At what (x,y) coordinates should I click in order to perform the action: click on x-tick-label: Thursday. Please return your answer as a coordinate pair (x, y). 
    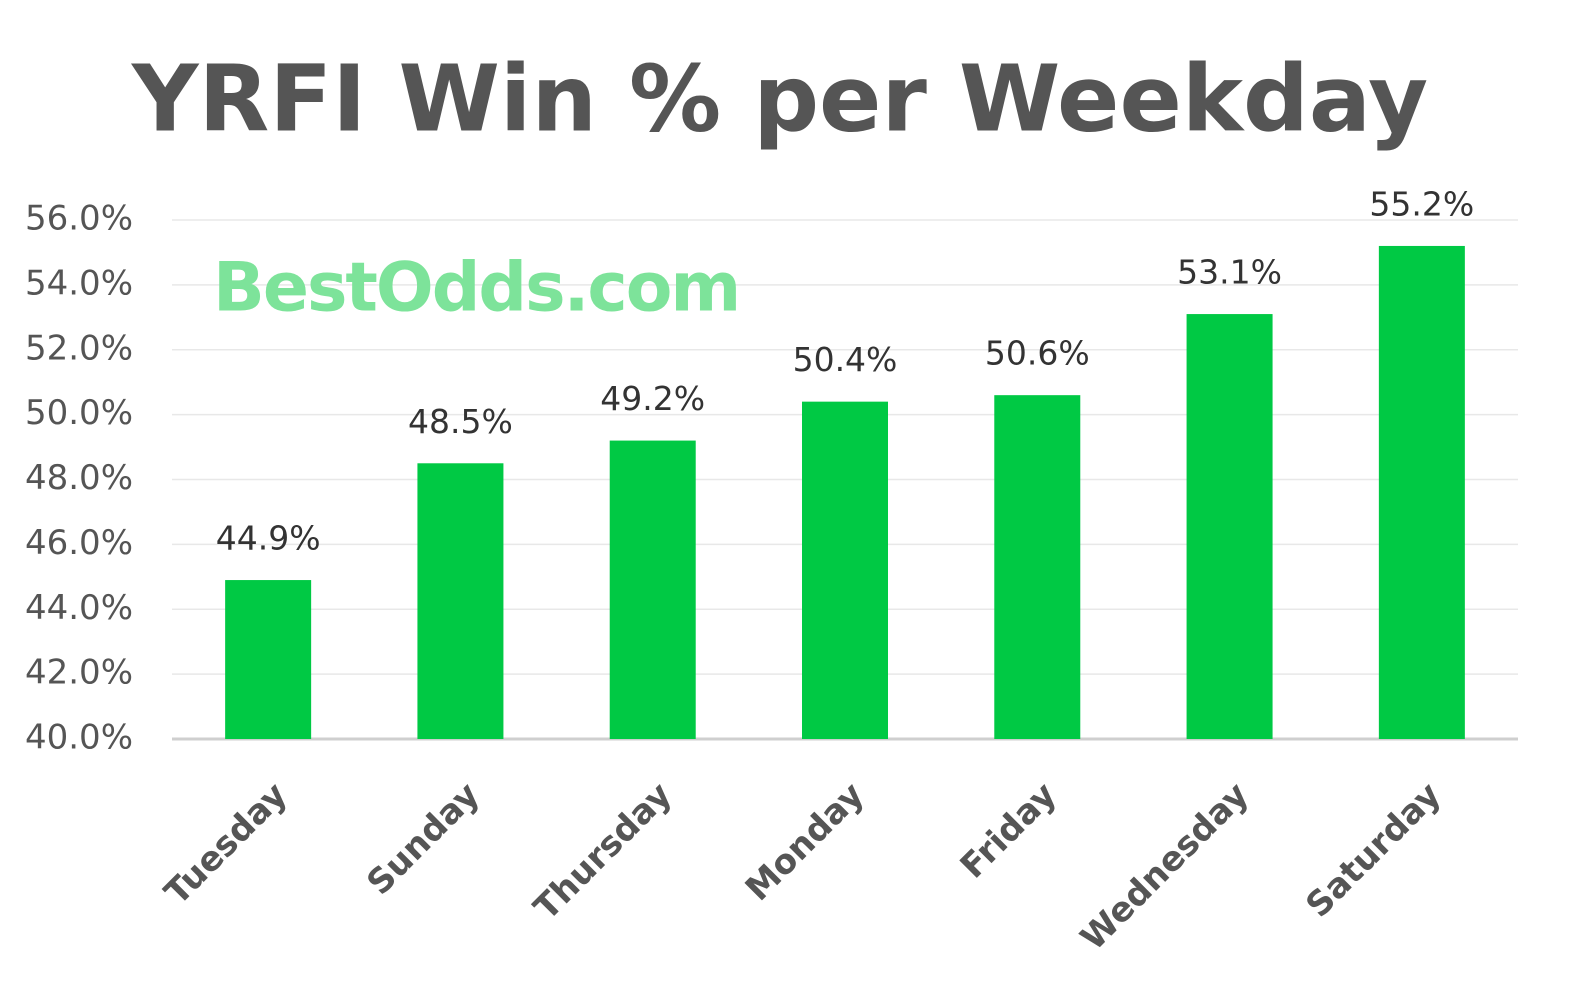
    Looking at the image, I should click on (602, 851).